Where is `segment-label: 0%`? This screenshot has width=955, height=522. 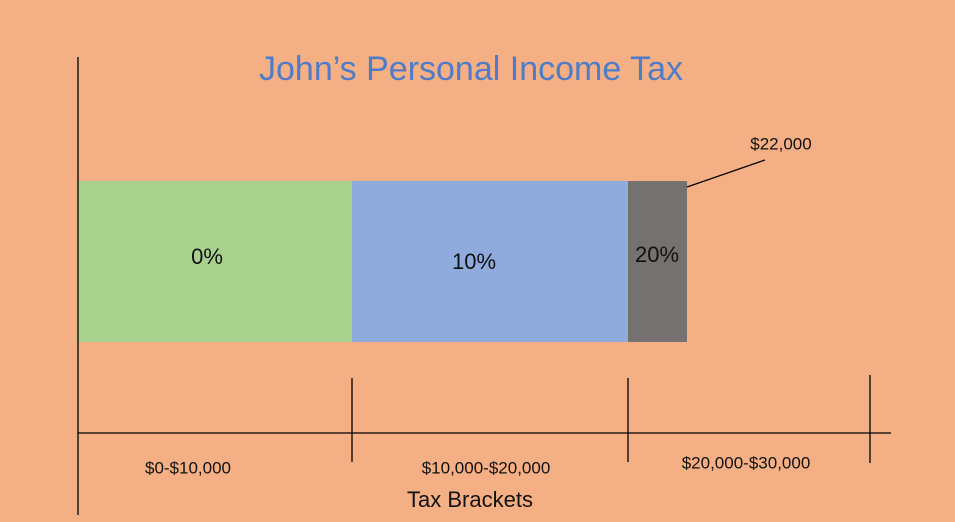
segment-label: 0% is located at coordinates (207, 256).